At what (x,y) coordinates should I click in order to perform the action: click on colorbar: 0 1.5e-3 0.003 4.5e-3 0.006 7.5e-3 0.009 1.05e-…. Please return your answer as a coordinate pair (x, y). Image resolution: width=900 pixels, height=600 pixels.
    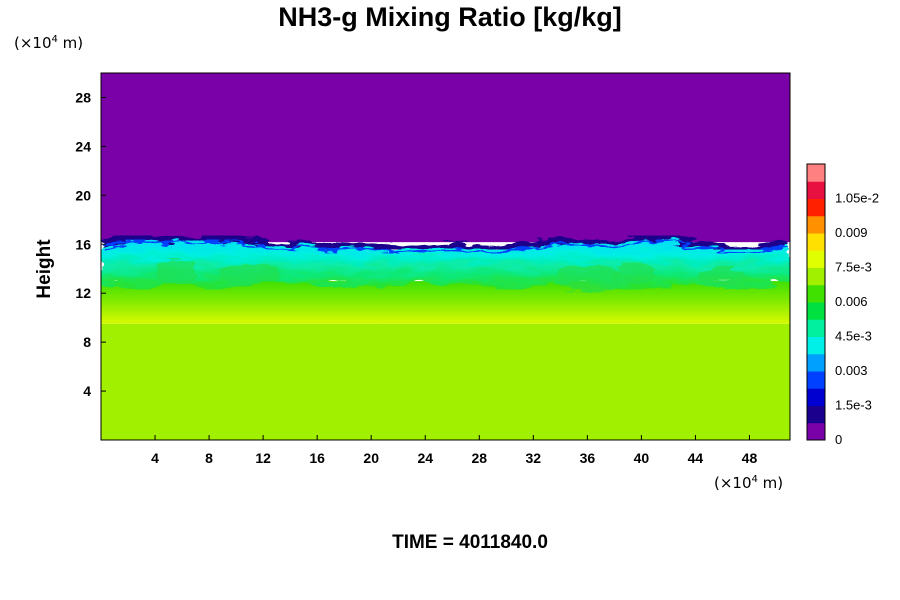
    Looking at the image, I should click on (842, 305).